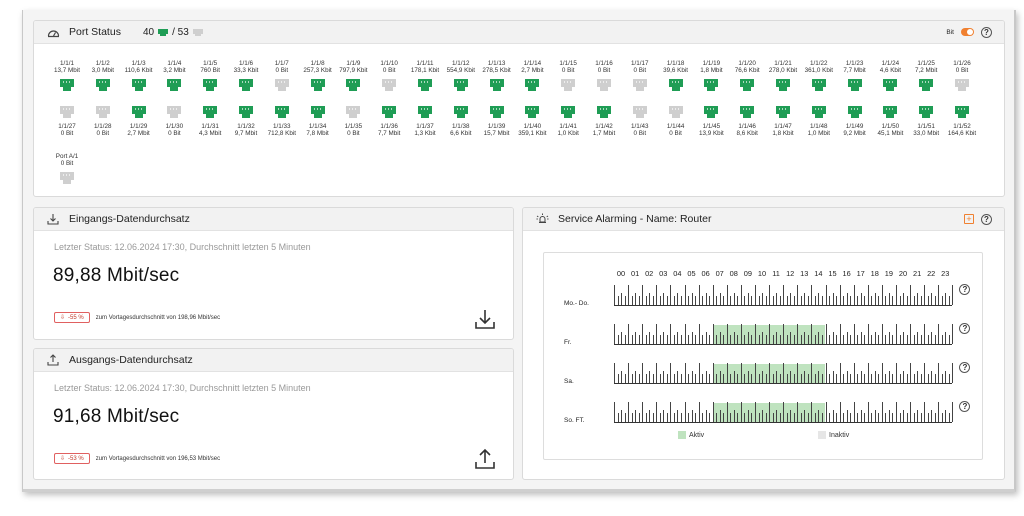  I want to click on download-large-icon, so click(485, 319).